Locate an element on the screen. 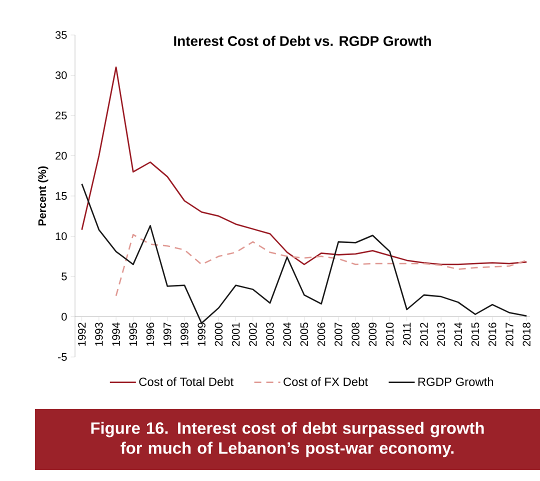 This screenshot has width=540, height=481. x-tick-label: 2018 is located at coordinates (526, 334).